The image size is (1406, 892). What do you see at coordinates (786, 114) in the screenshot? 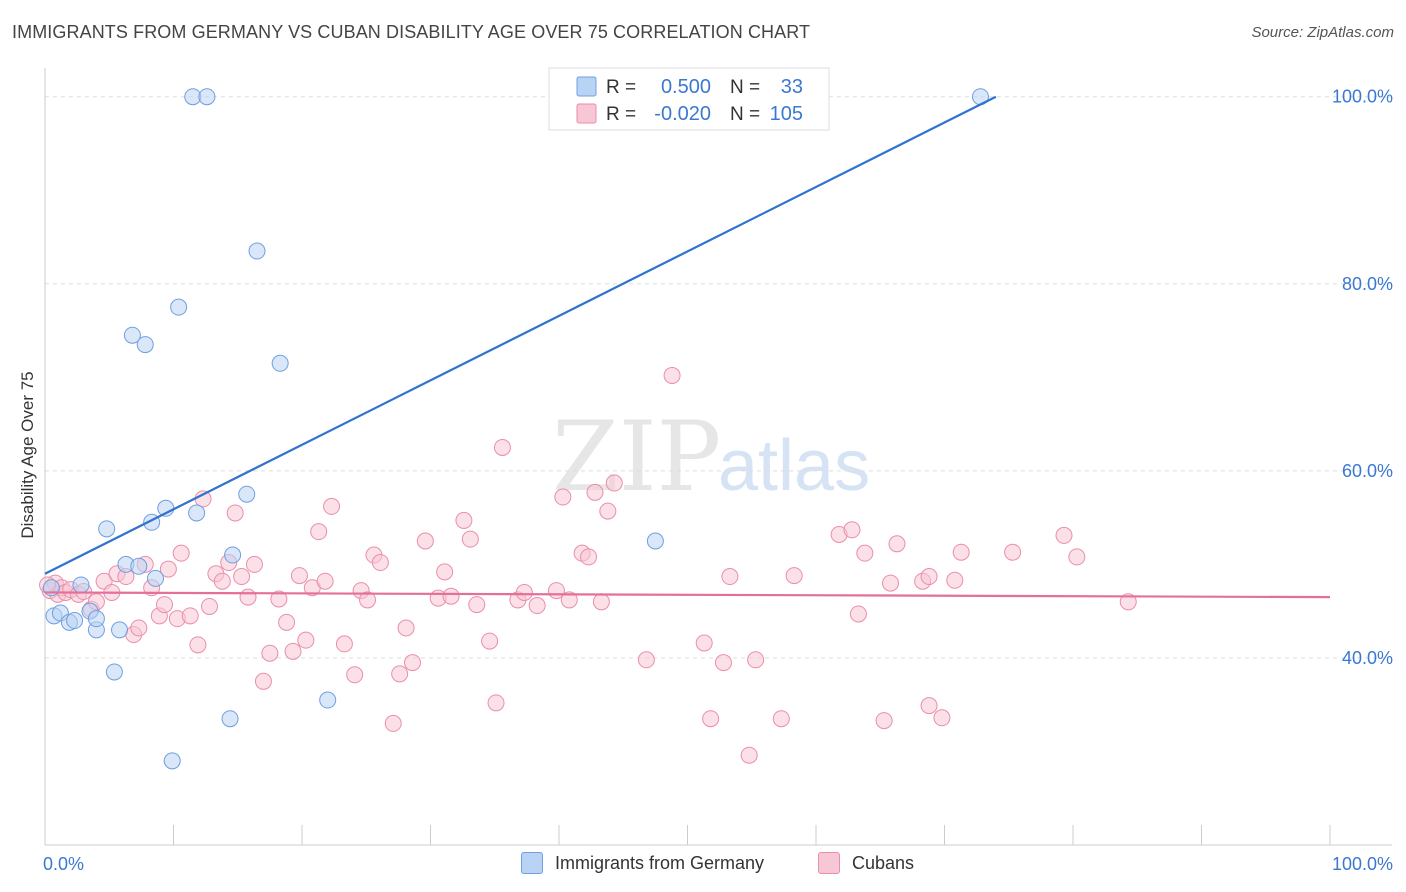
I see `legend-n-value-cubans: 105` at bounding box center [786, 114].